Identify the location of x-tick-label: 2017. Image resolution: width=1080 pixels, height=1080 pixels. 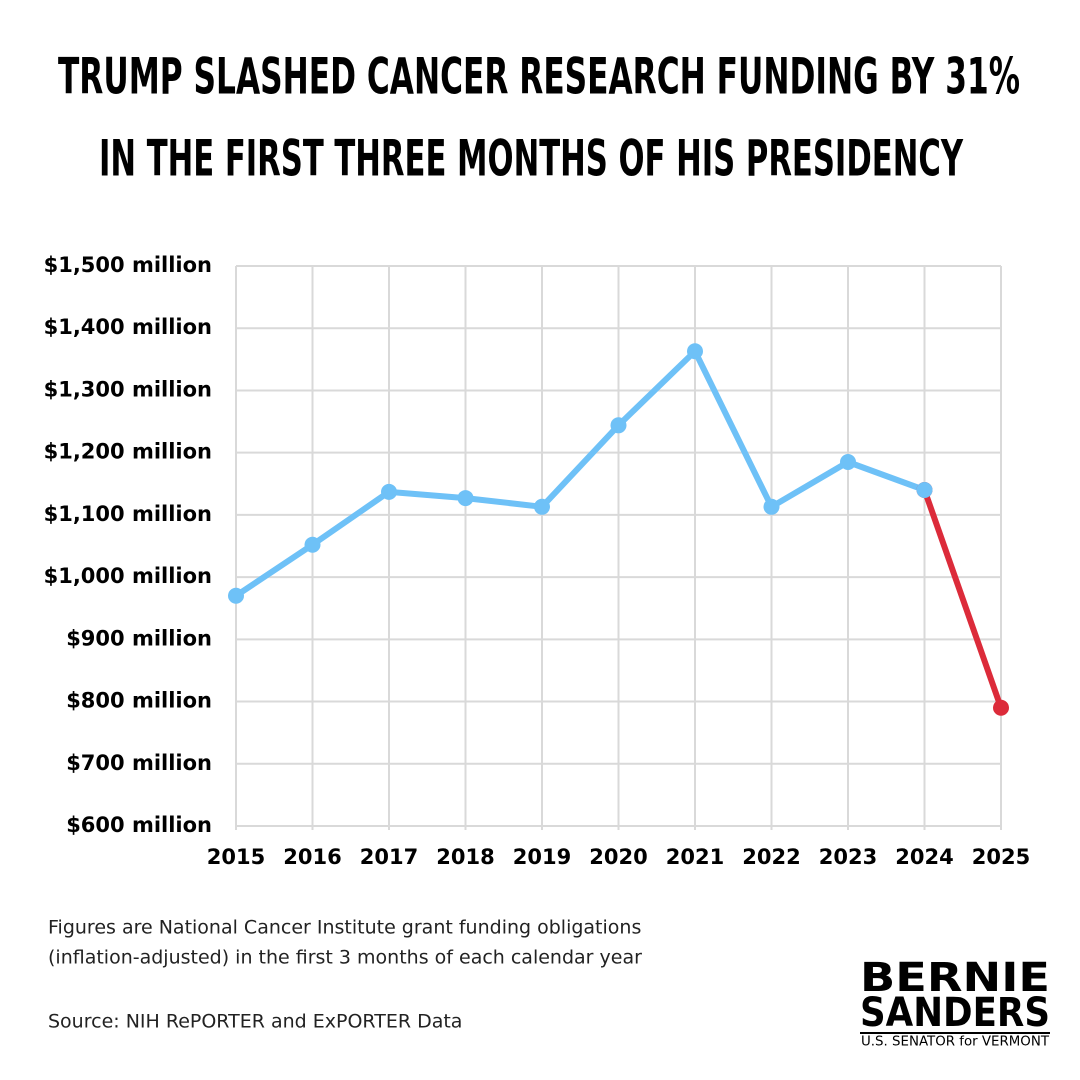
(389, 857).